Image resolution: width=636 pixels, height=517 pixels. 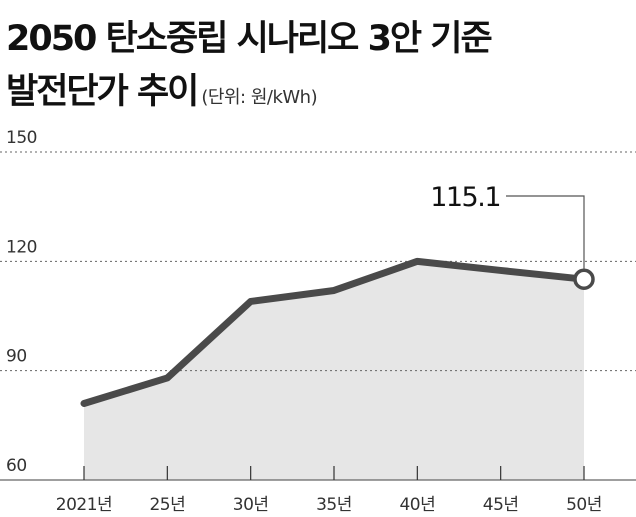 What do you see at coordinates (16, 357) in the screenshot?
I see `y-tick-label: 90` at bounding box center [16, 357].